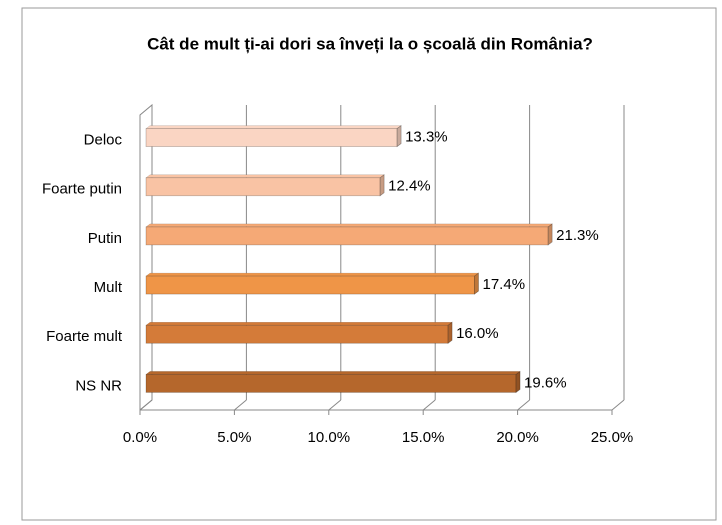 This screenshot has width=722, height=525. Describe the element at coordinates (409, 186) in the screenshot. I see `data-label: 12.4%` at that location.